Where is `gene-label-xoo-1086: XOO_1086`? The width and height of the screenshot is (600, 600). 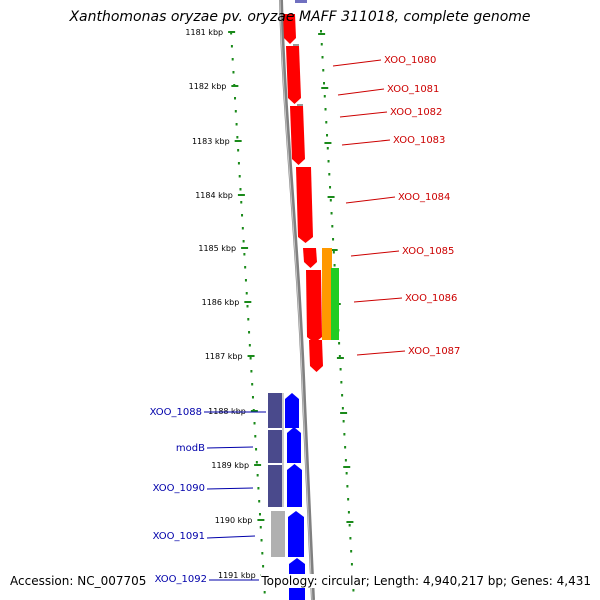 gene-label-xoo-1086: XOO_1086 is located at coordinates (431, 298).